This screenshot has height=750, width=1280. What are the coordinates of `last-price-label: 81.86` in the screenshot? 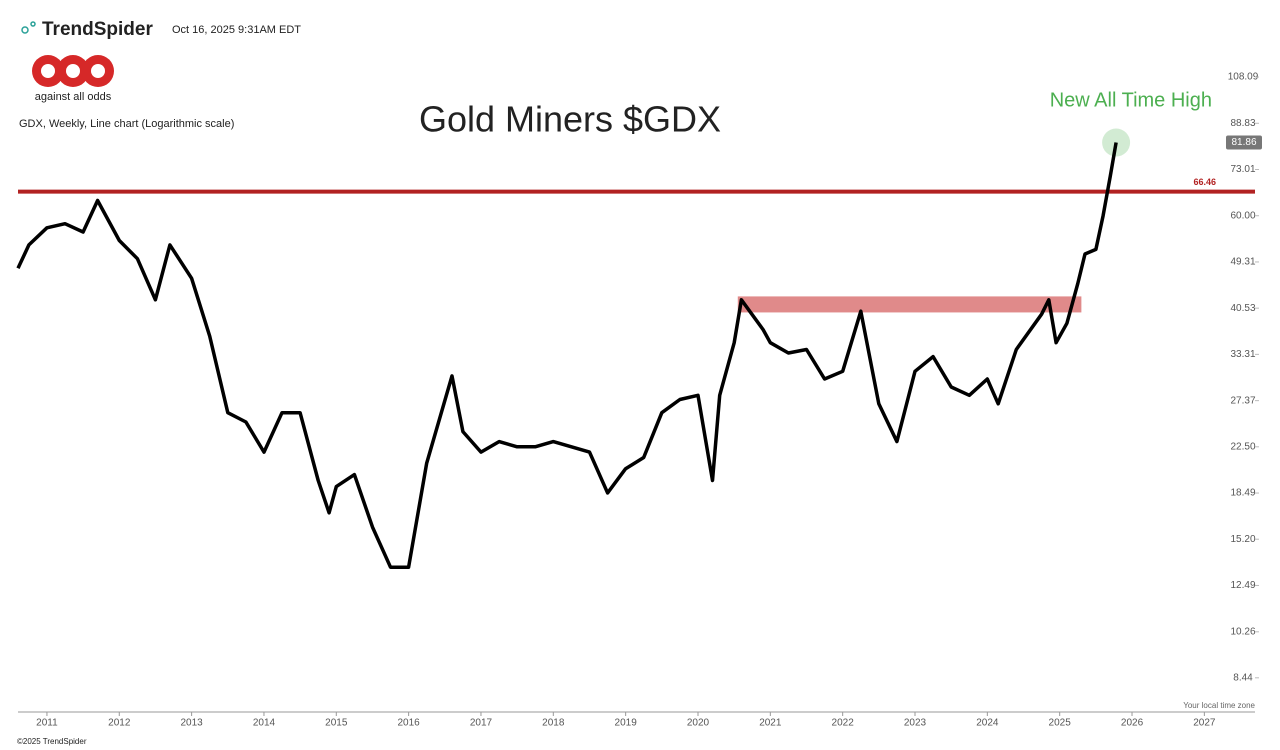 It's located at (1243, 142).